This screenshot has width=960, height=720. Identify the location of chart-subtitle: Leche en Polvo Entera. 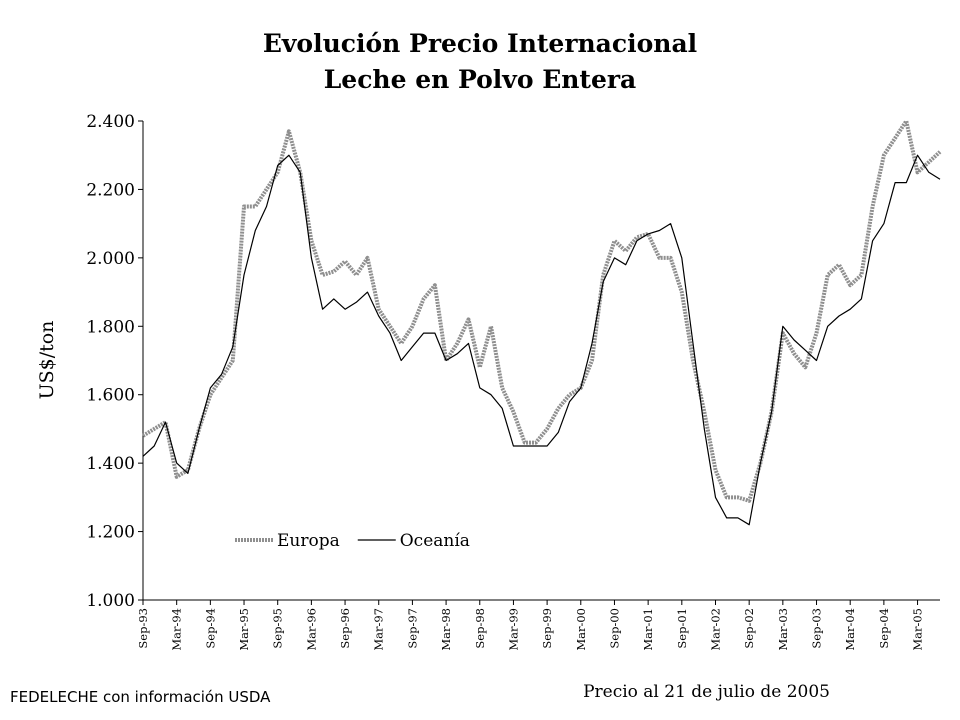
(480, 79).